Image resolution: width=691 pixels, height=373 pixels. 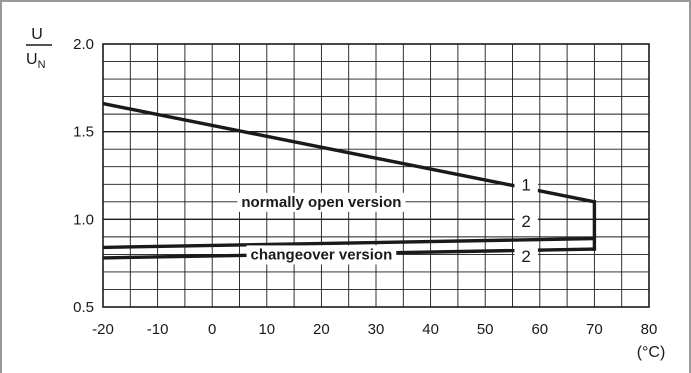 I want to click on annotation-1: normally open version, so click(x=321, y=202).